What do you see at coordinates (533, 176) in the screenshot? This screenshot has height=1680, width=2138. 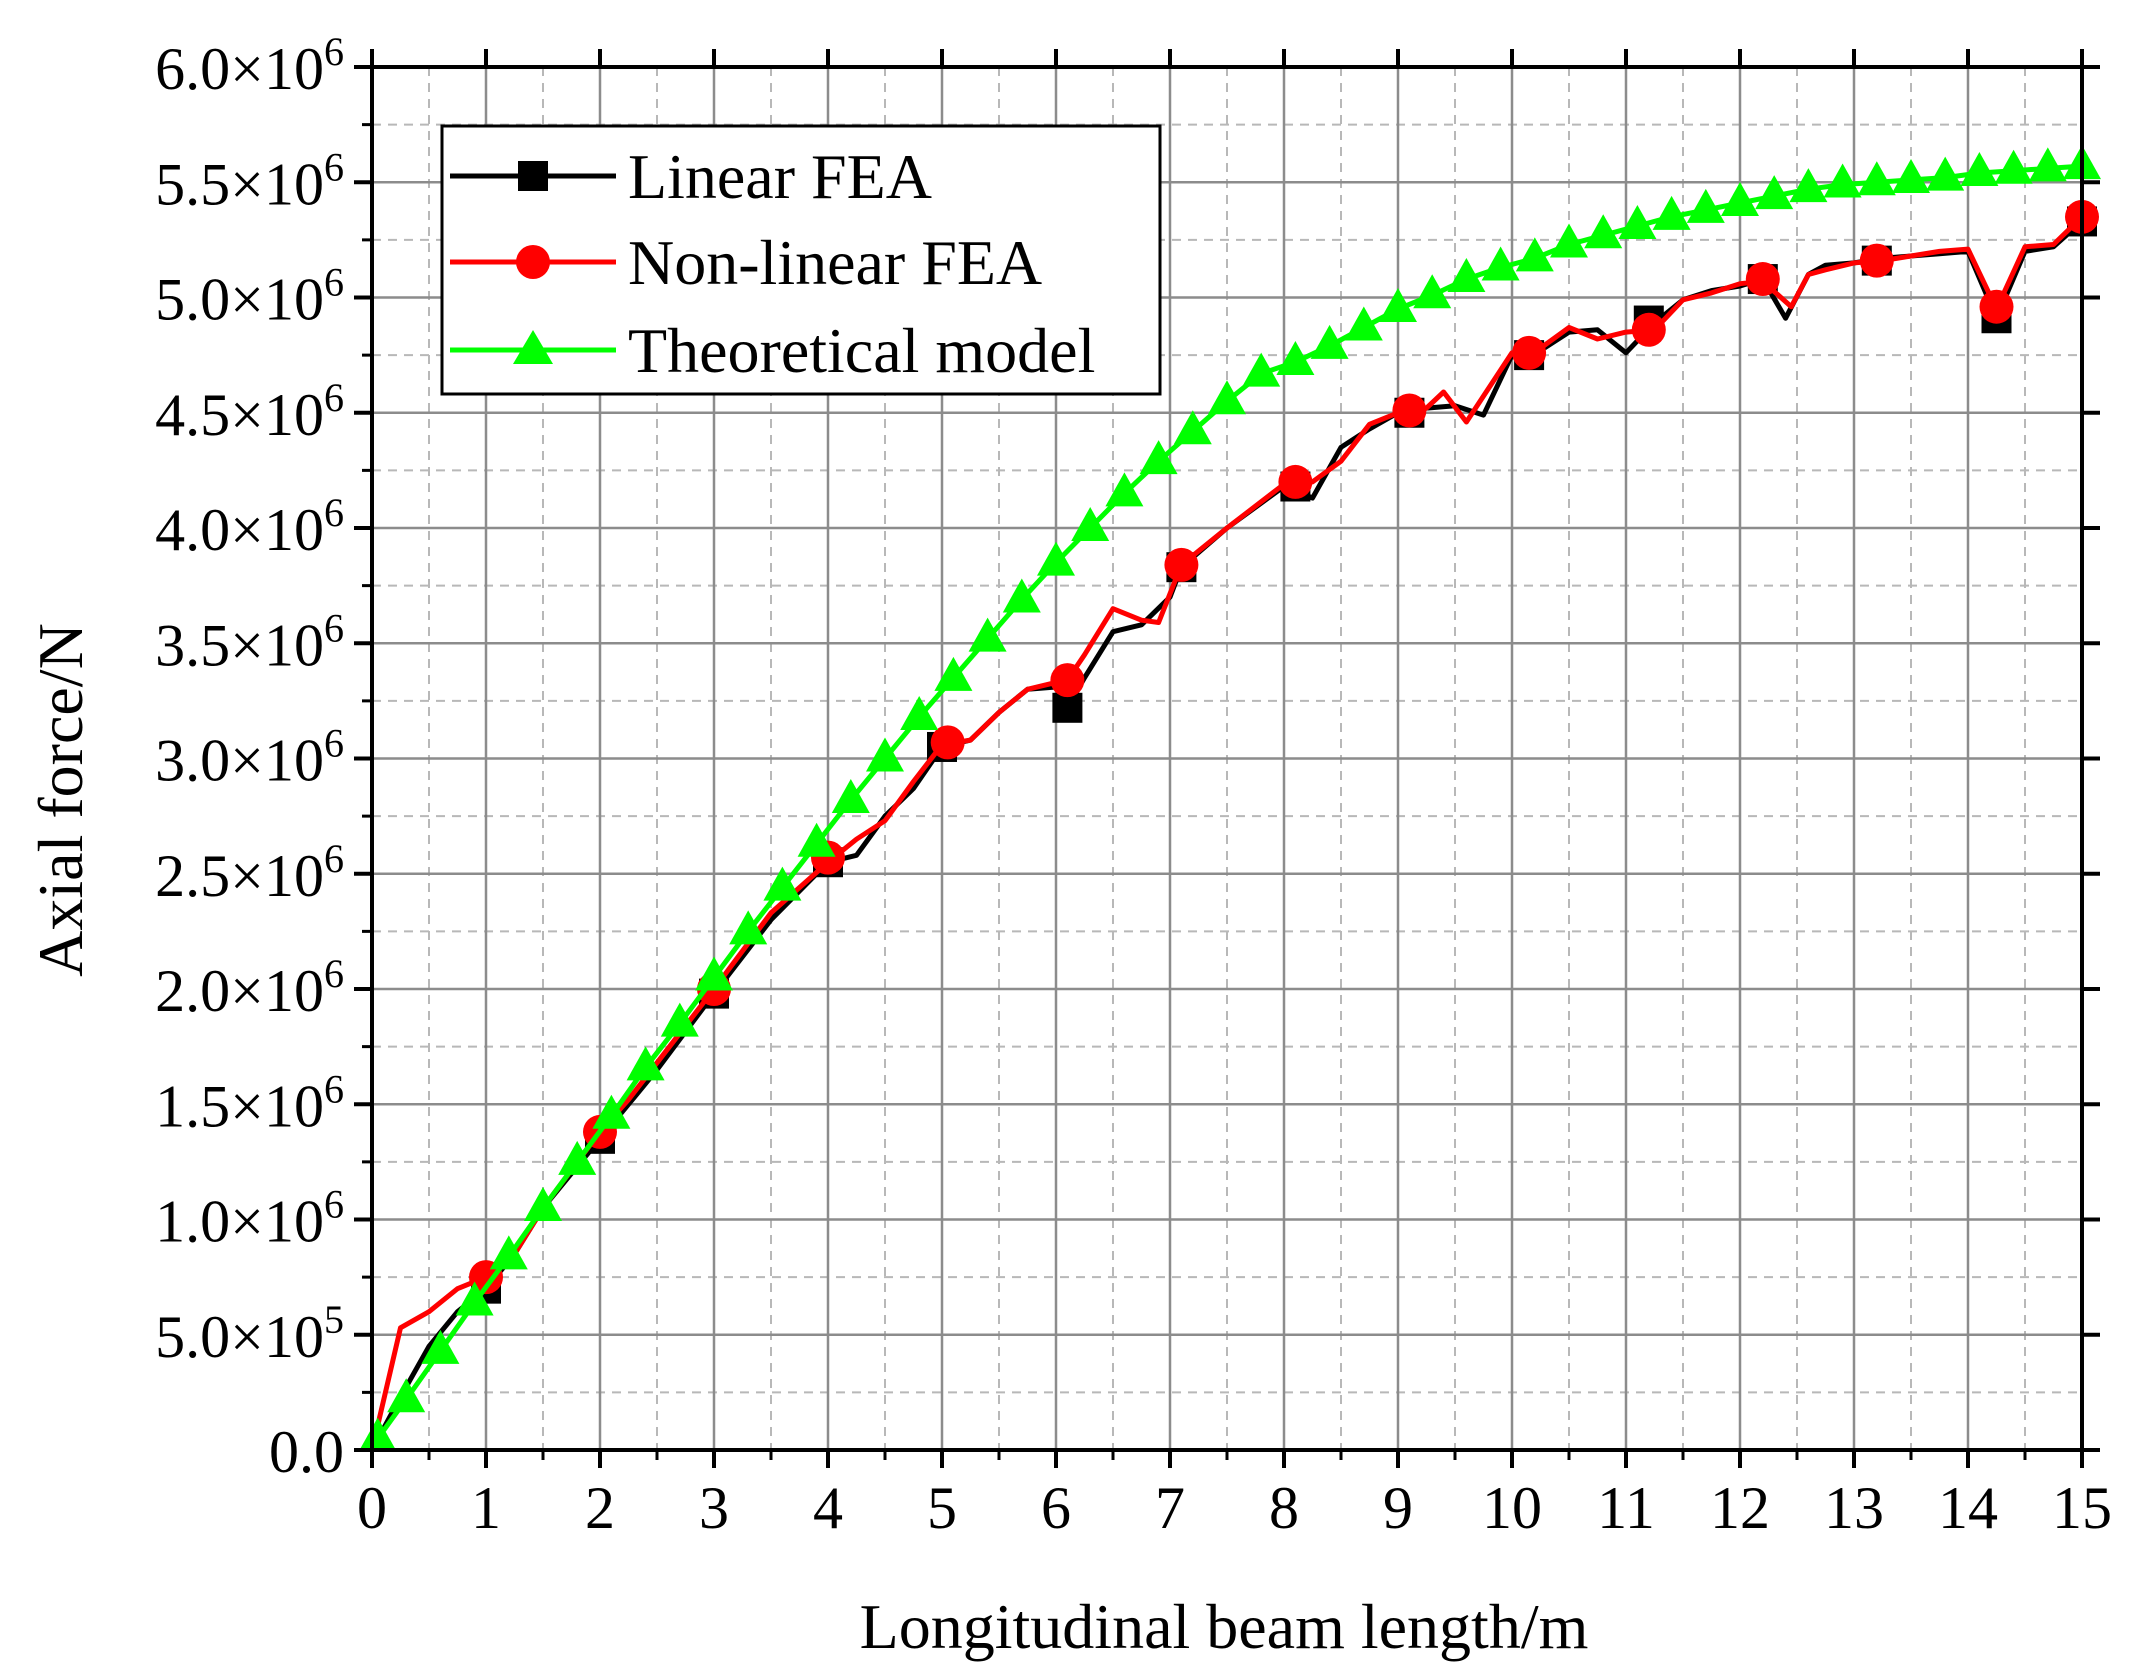 I see `legend-linear-marker` at bounding box center [533, 176].